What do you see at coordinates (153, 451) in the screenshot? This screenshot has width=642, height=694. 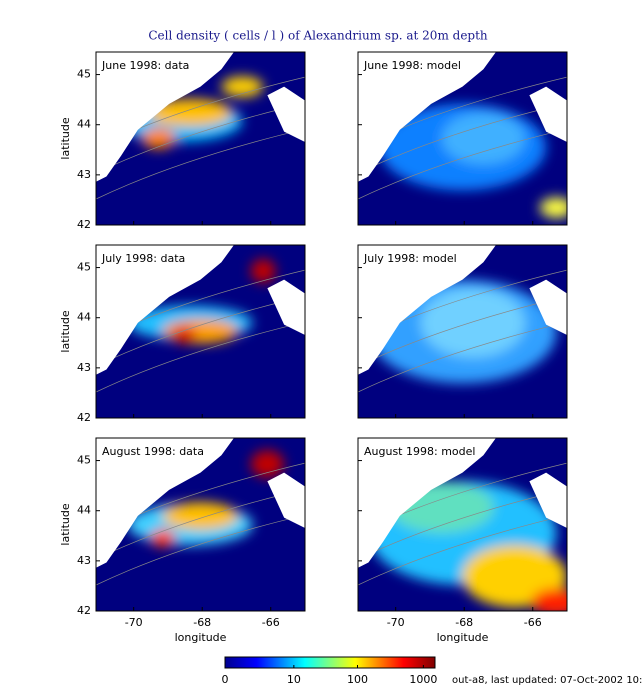 I see `panel-title: August 1998: data` at bounding box center [153, 451].